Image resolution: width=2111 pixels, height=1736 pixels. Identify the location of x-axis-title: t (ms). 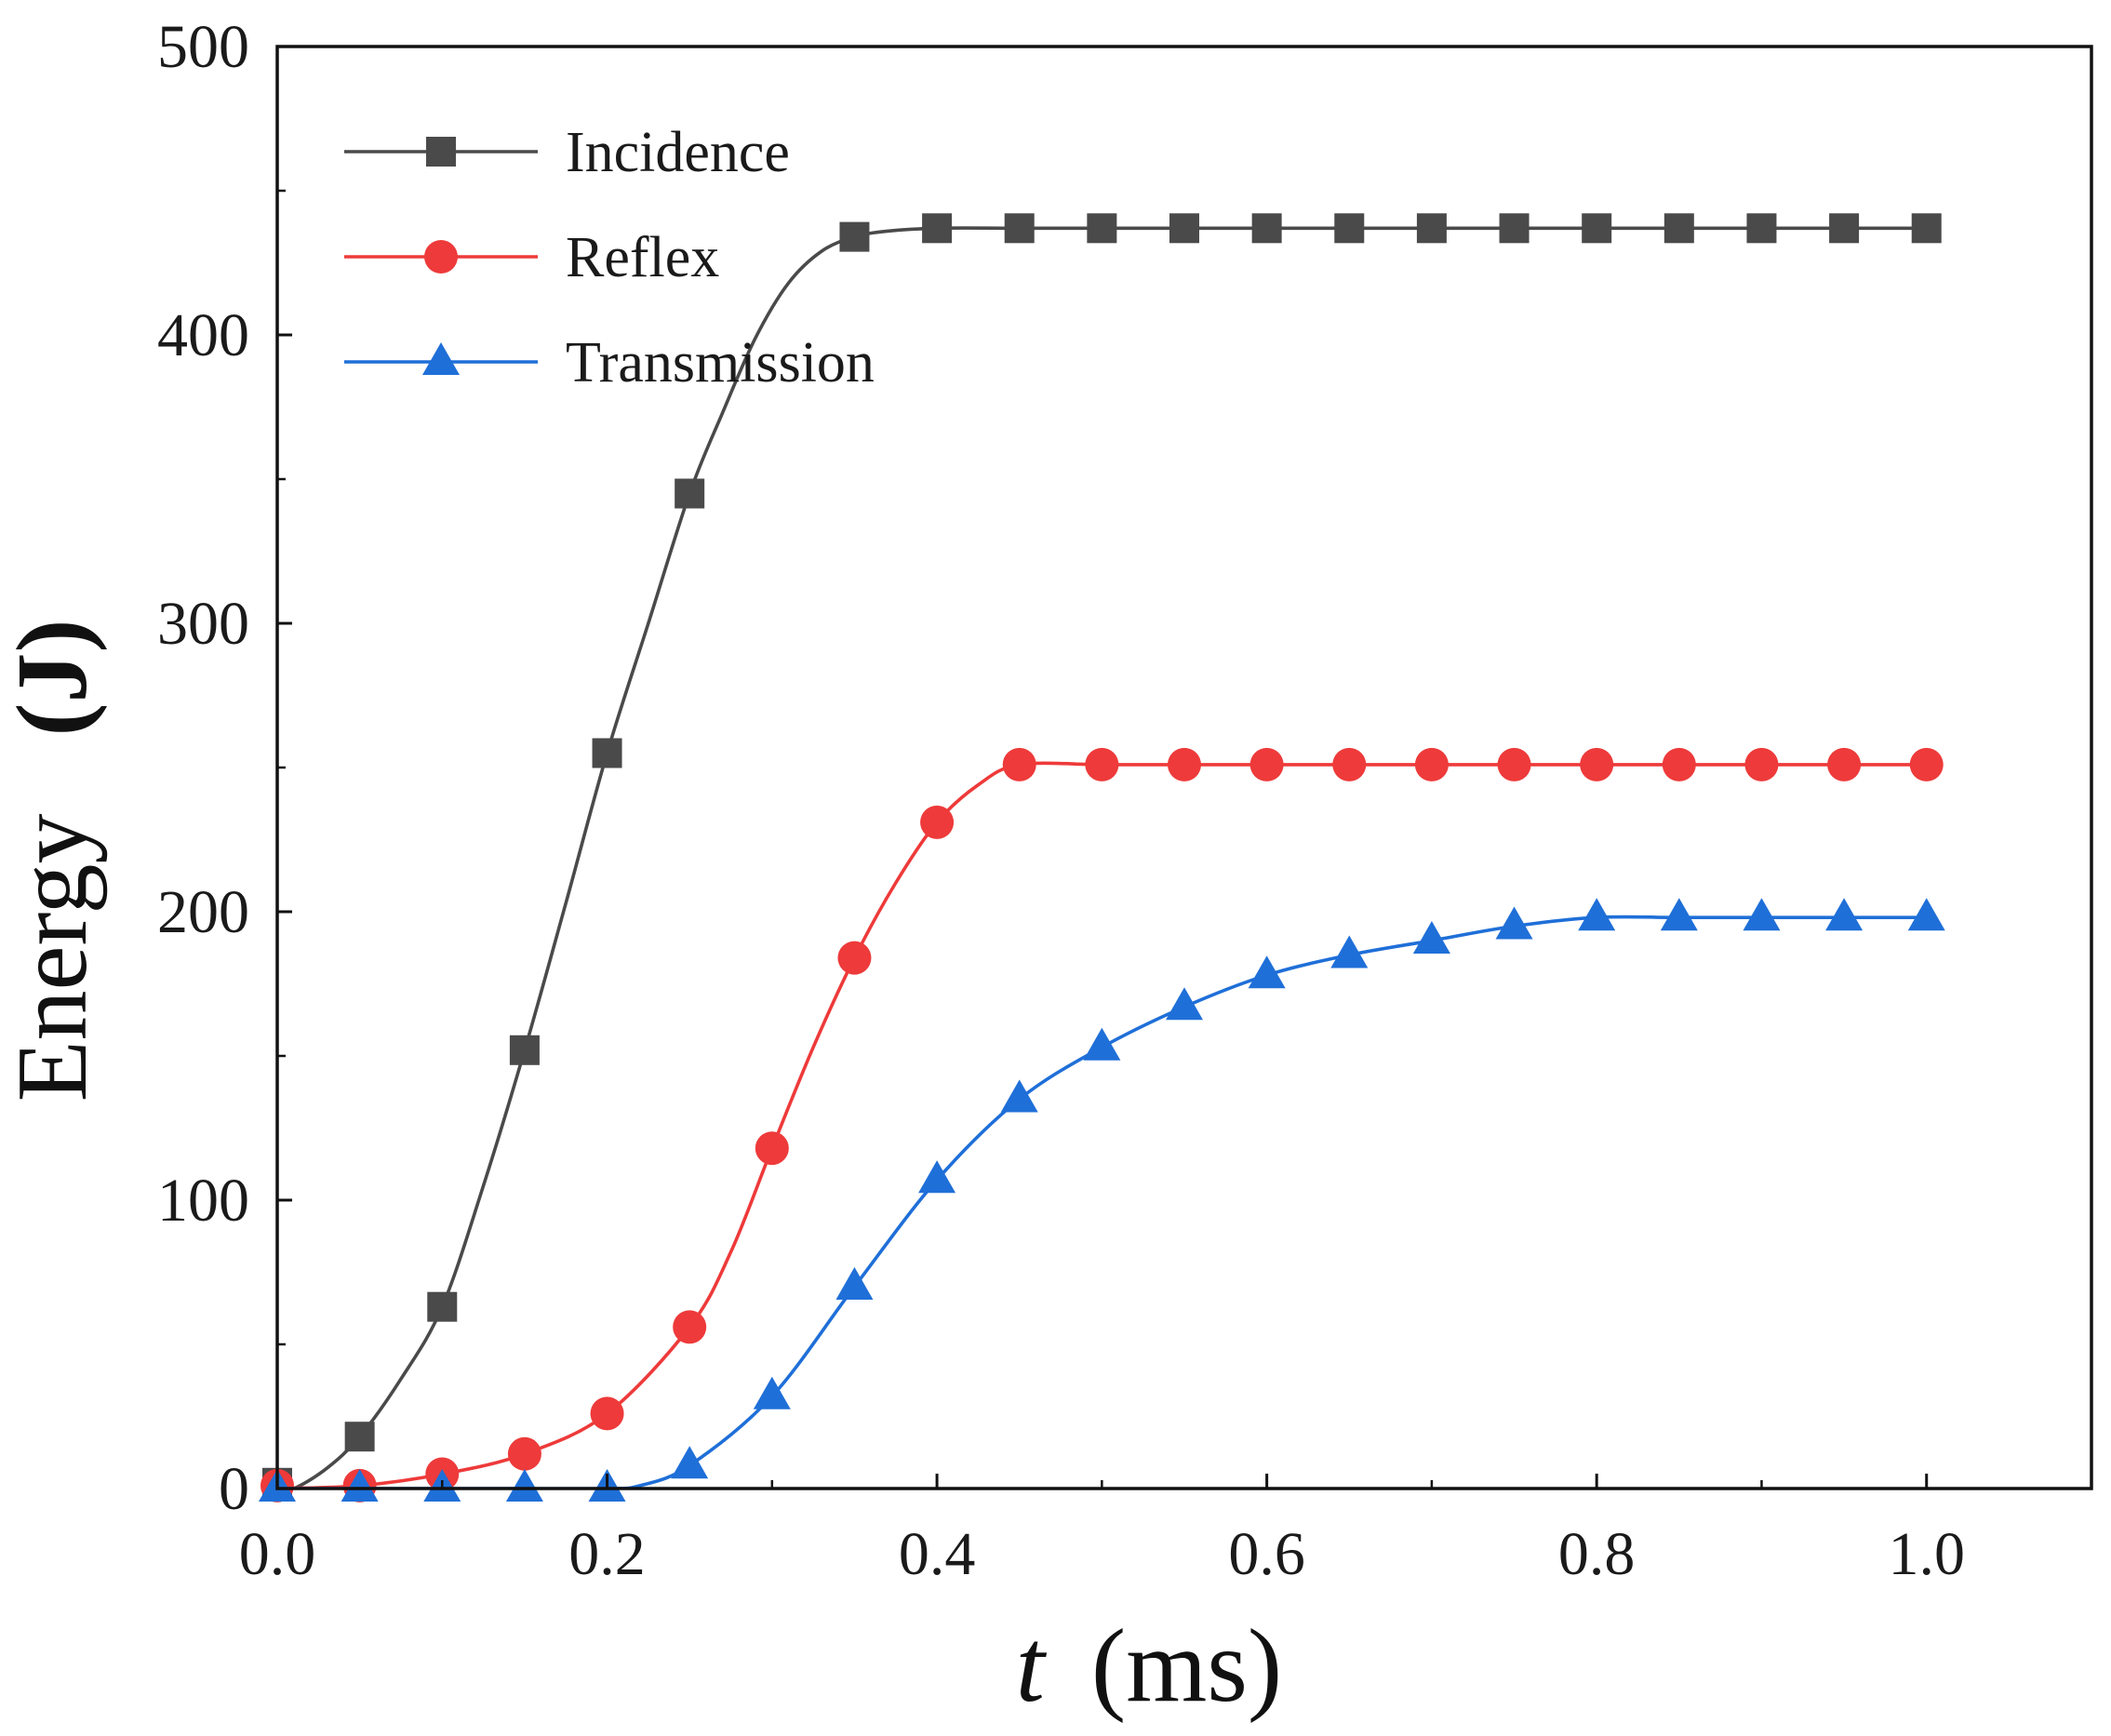
(1149, 1667).